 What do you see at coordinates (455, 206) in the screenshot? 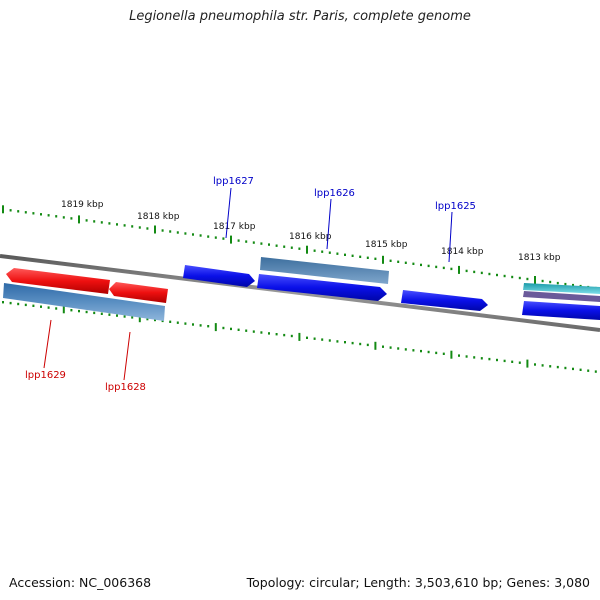
I see `gene-label-lpp1625: lpp1625` at bounding box center [455, 206].